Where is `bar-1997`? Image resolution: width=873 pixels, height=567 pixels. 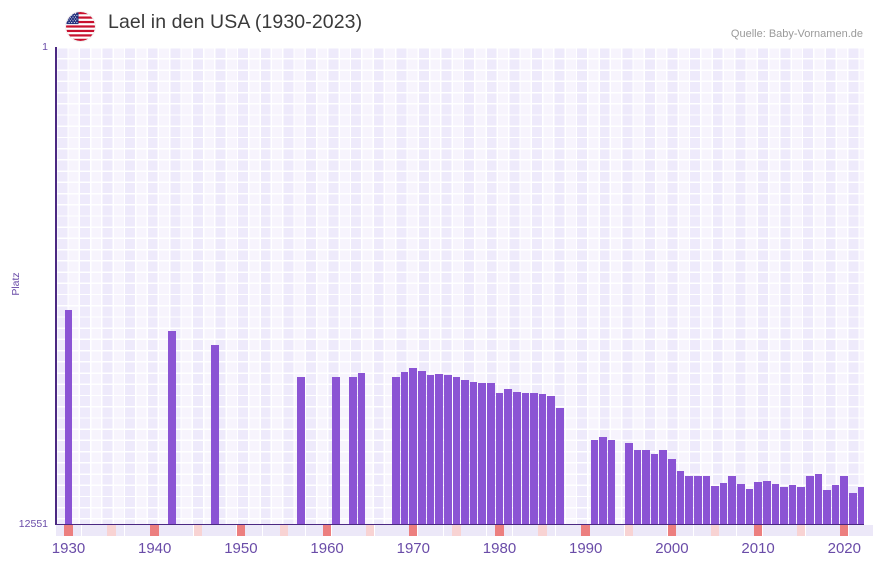 bar-1997 is located at coordinates (646, 487).